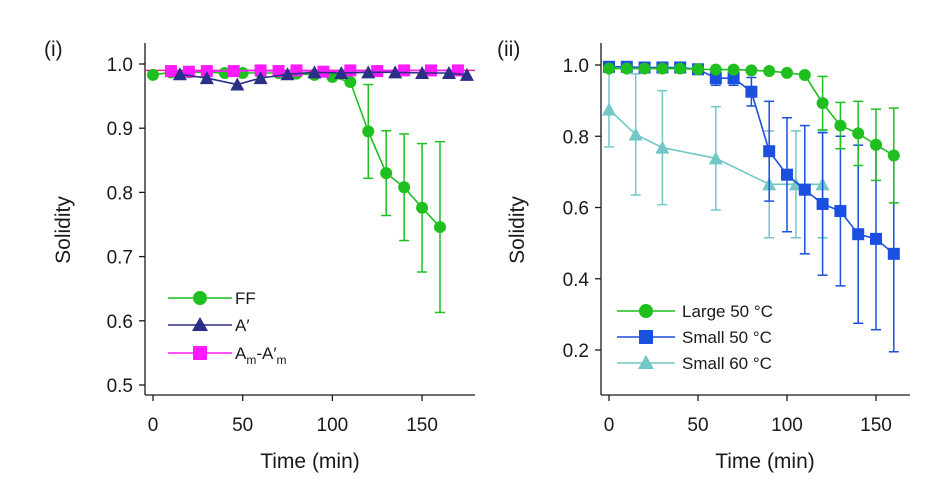 The height and width of the screenshot is (480, 935). Describe the element at coordinates (727, 311) in the screenshot. I see `legend-label-large-50: Large 50 °C` at that location.